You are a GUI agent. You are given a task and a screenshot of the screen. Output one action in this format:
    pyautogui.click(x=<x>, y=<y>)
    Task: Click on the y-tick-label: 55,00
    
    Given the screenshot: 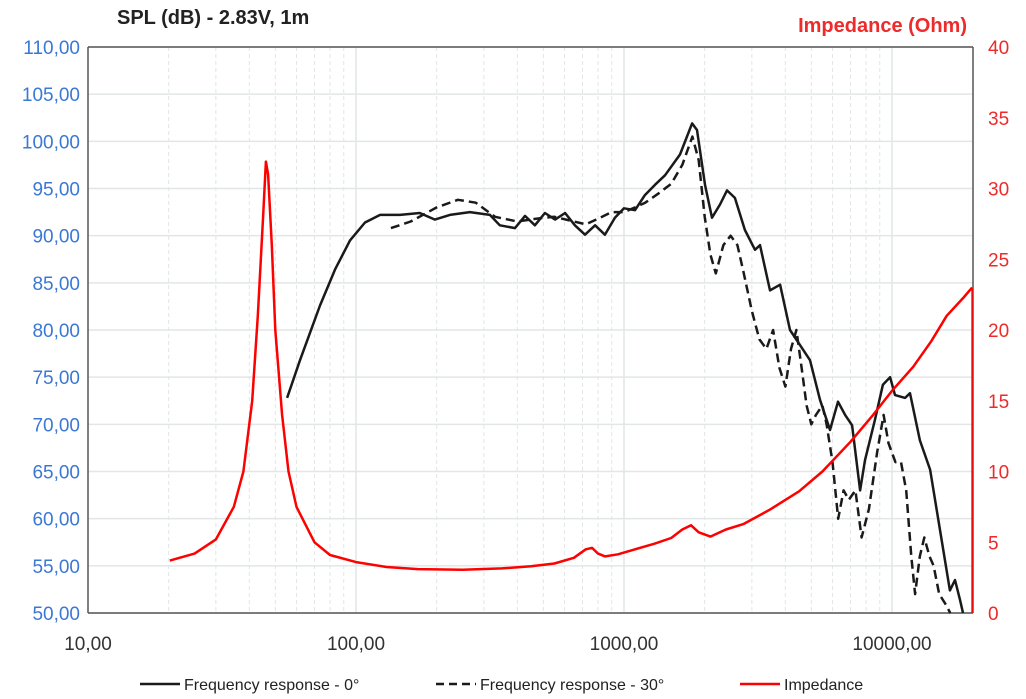 What is the action you would take?
    pyautogui.click(x=56, y=567)
    